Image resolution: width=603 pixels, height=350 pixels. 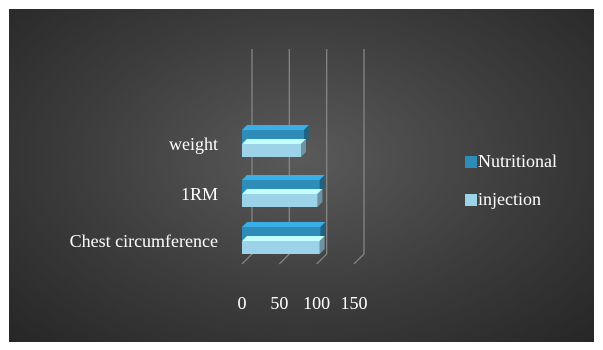 What do you see at coordinates (354, 303) in the screenshot?
I see `x-tick-label: 150` at bounding box center [354, 303].